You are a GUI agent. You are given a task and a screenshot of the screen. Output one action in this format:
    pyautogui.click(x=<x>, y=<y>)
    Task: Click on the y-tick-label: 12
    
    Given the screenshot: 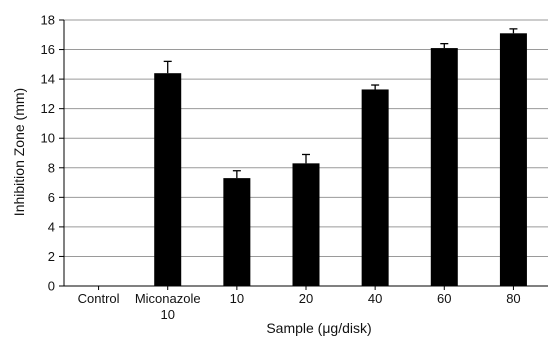 What is the action you would take?
    pyautogui.click(x=48, y=108)
    